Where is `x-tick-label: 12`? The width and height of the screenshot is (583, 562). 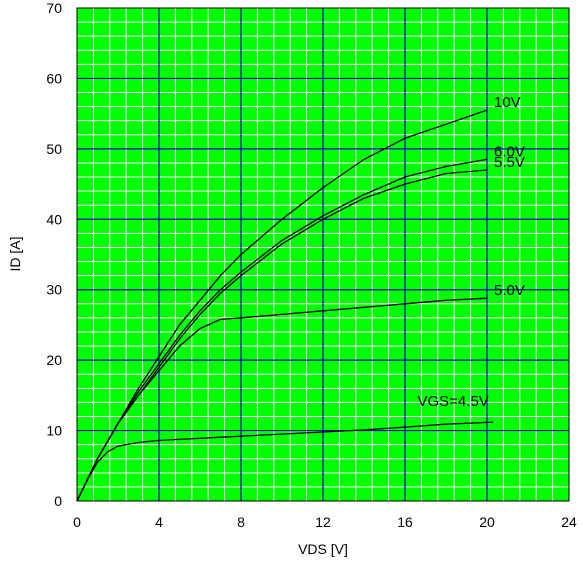 x-tick-label: 12 is located at coordinates (323, 522).